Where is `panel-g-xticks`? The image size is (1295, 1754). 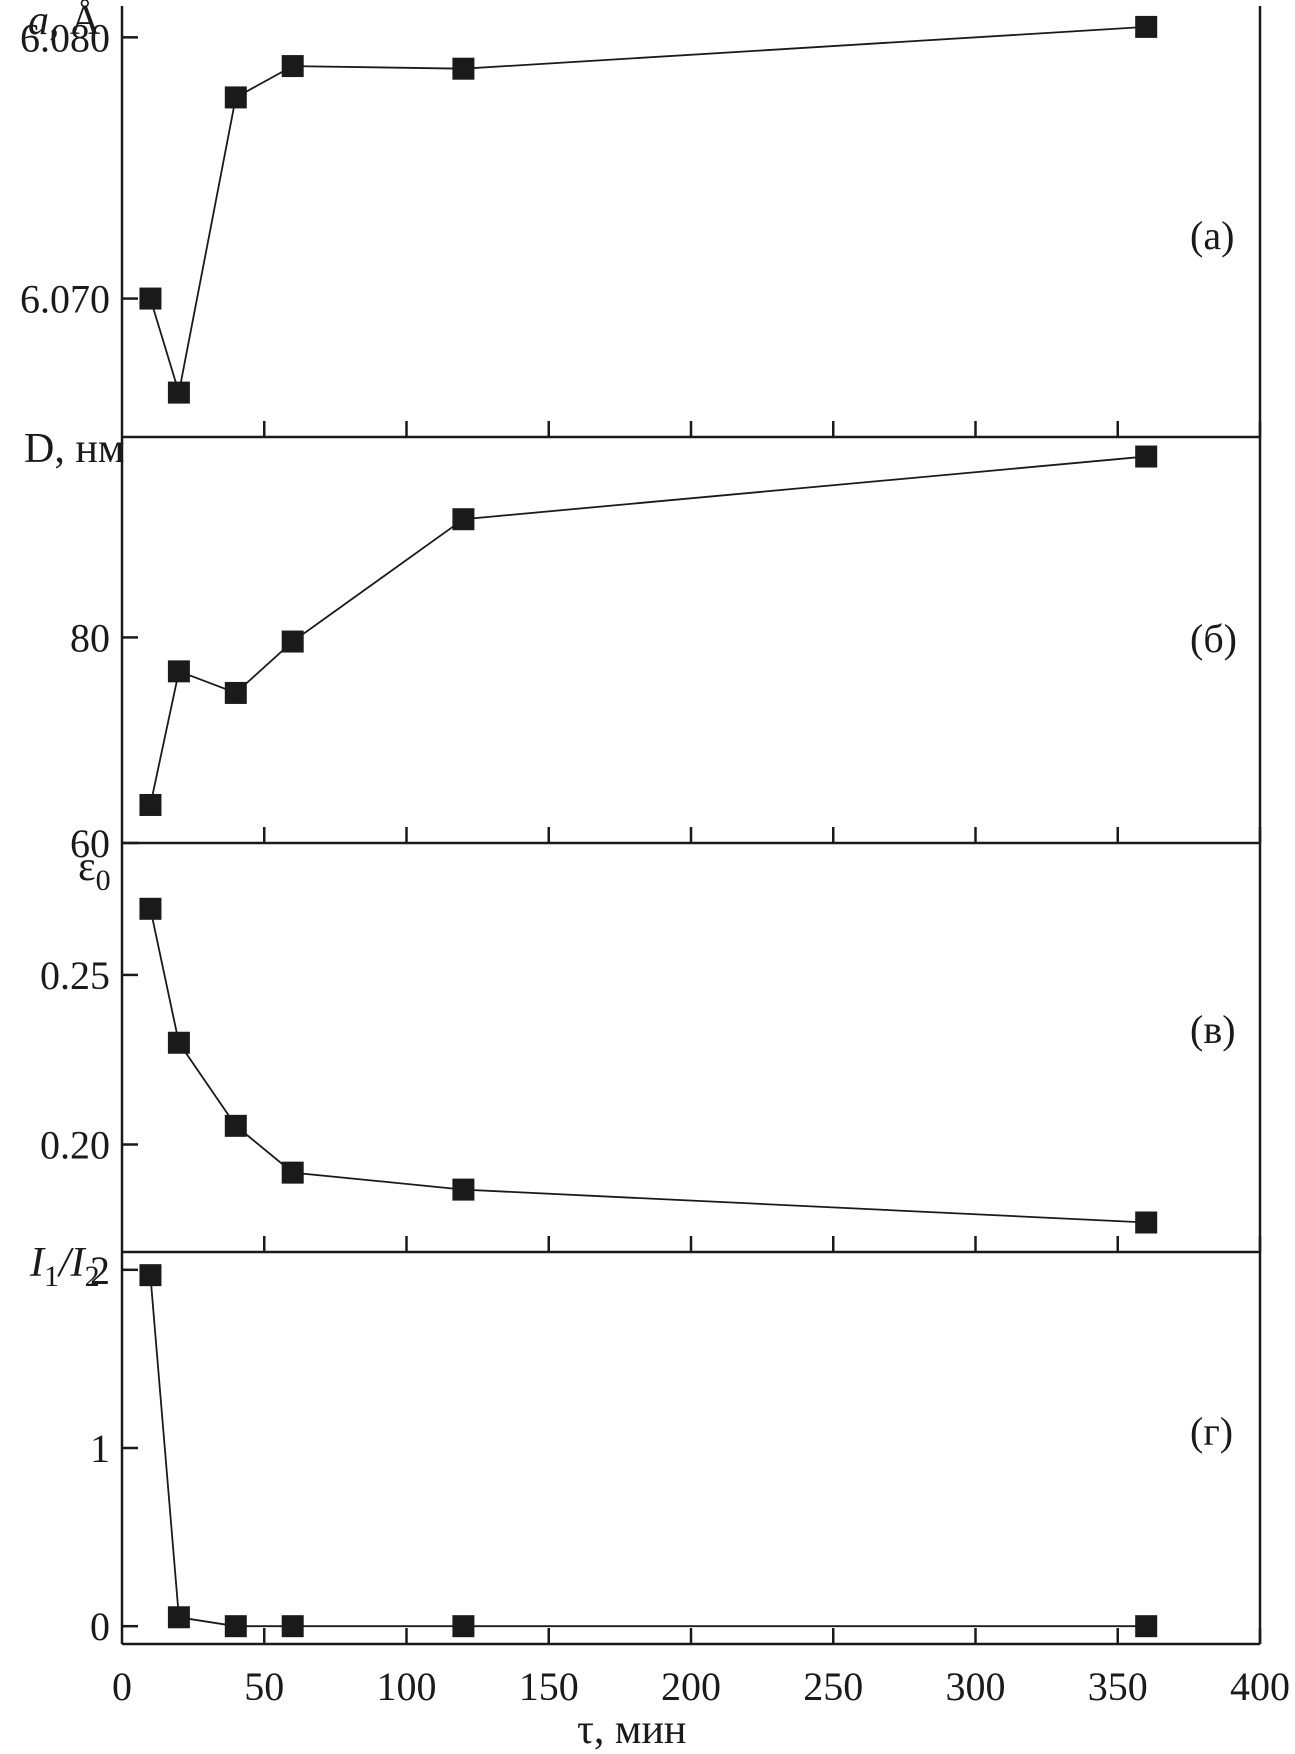 panel-g-xticks is located at coordinates (762, 1636).